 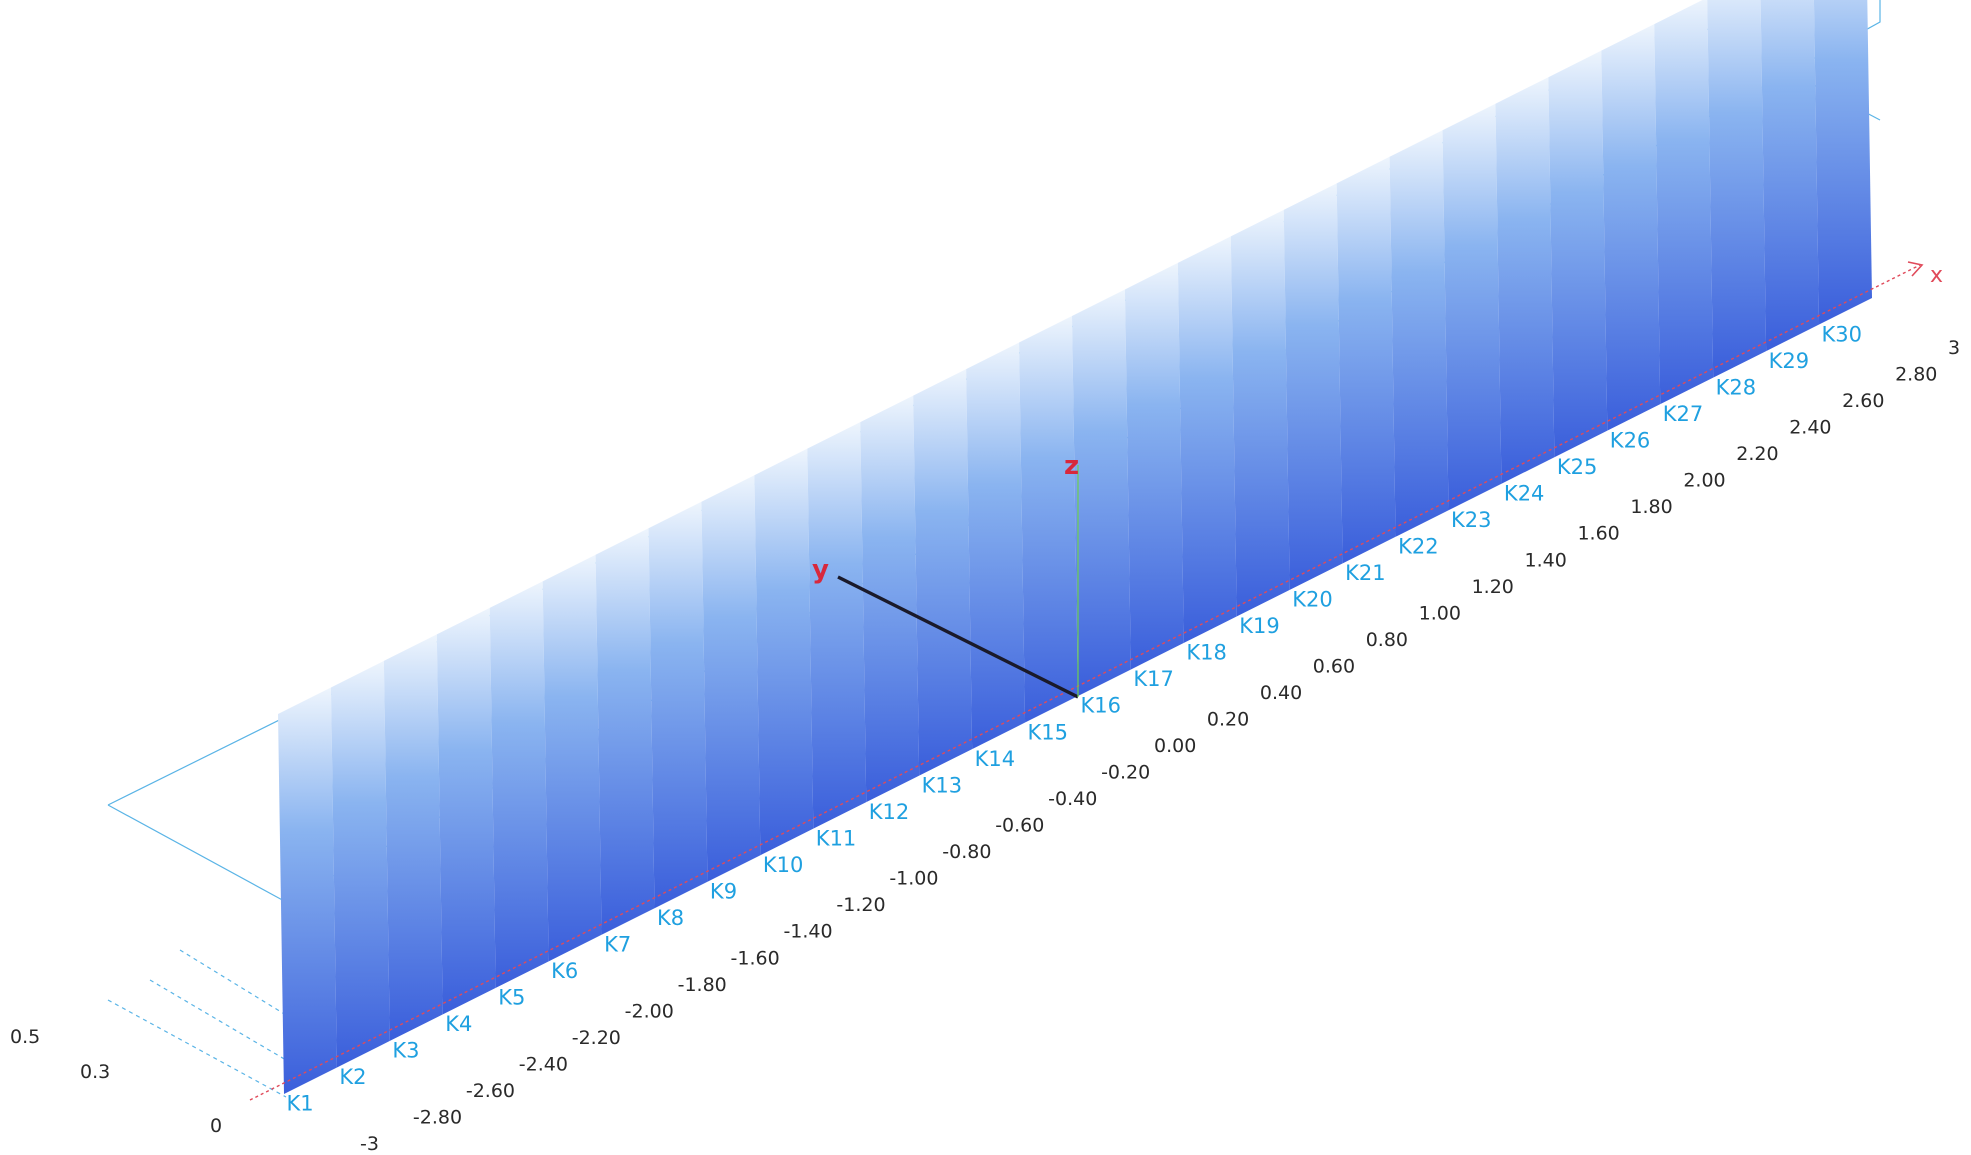 I want to click on section-label: K4, so click(x=458, y=1024).